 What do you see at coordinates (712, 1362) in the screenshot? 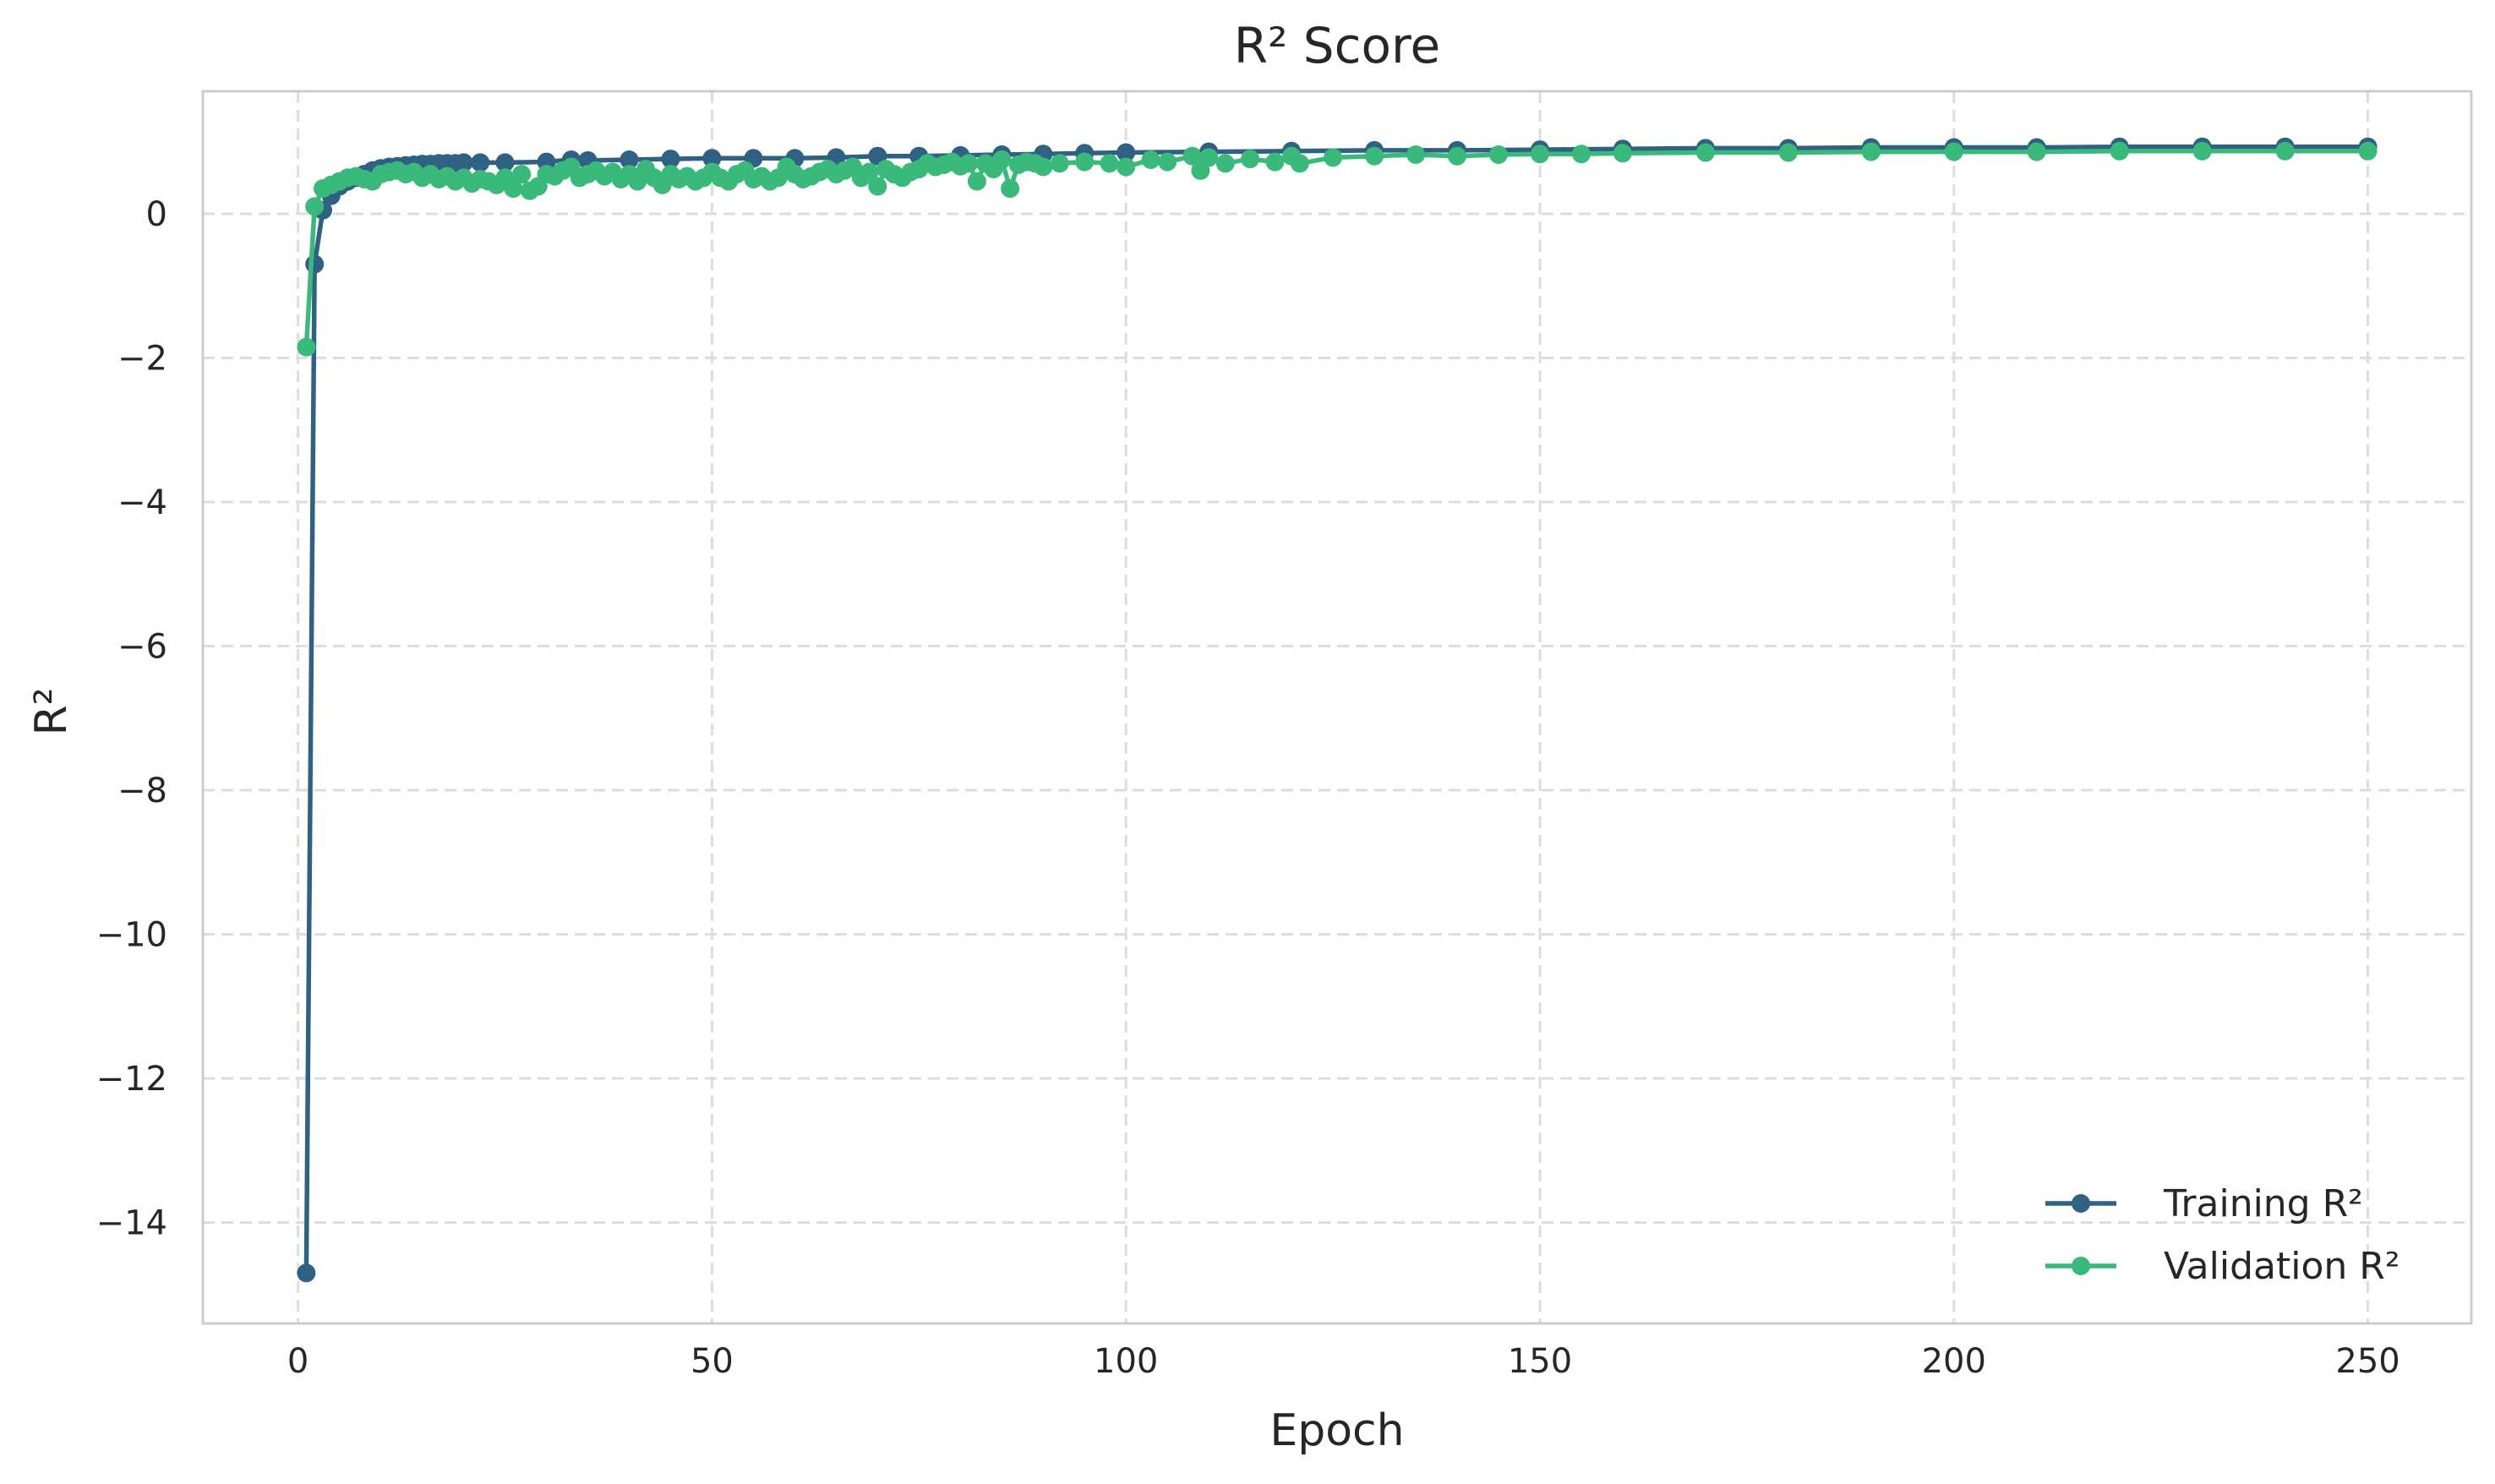
I see `x-tick-label: 50` at bounding box center [712, 1362].